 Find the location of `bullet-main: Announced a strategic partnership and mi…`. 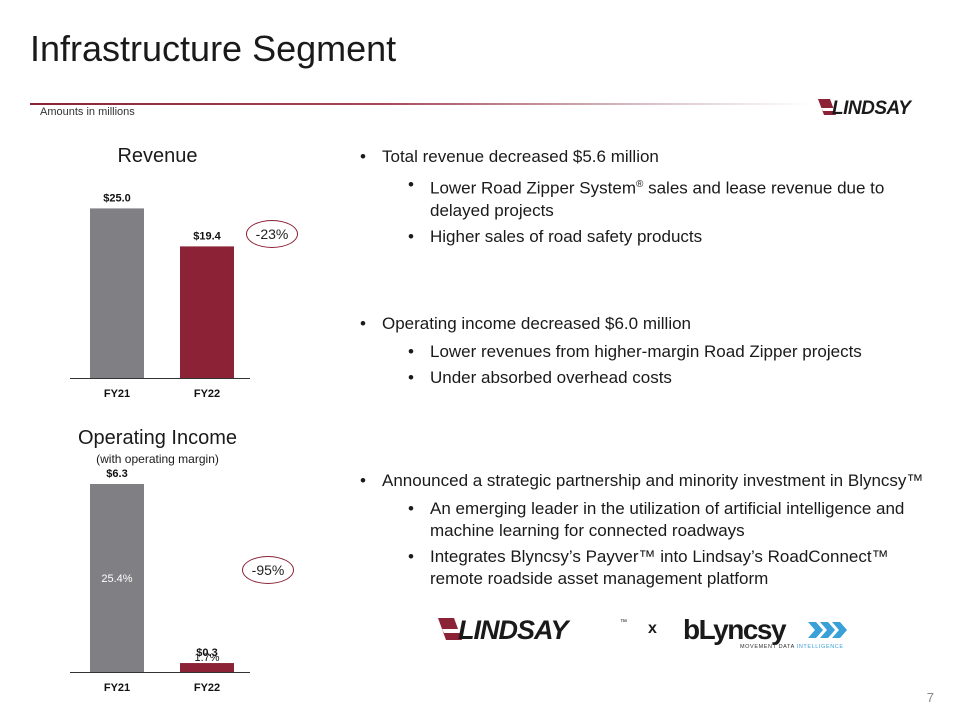

bullet-main: Announced a strategic partnership and mi… is located at coordinates (652, 481).